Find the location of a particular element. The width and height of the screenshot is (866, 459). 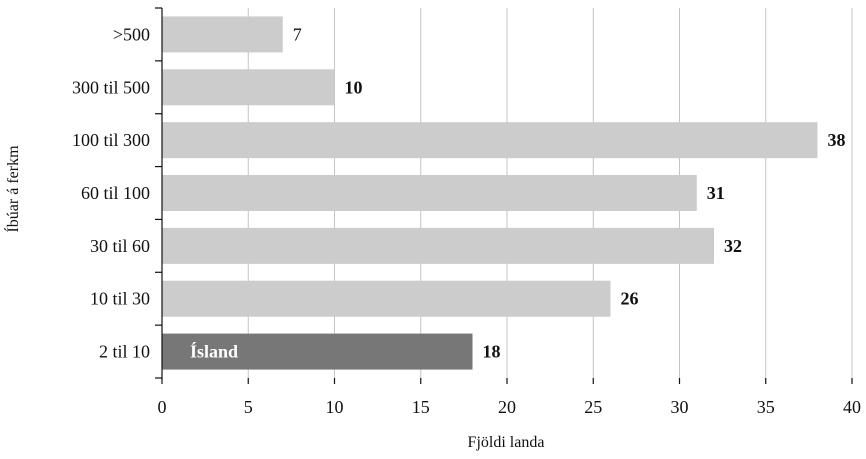

value-label: 26 is located at coordinates (630, 299).